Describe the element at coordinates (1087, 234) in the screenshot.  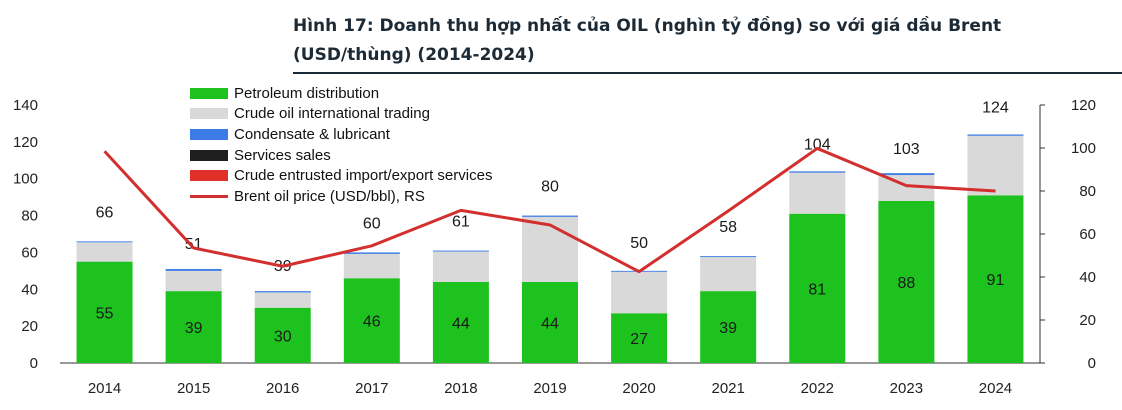
I see `right-y-tick-label: 60` at that location.